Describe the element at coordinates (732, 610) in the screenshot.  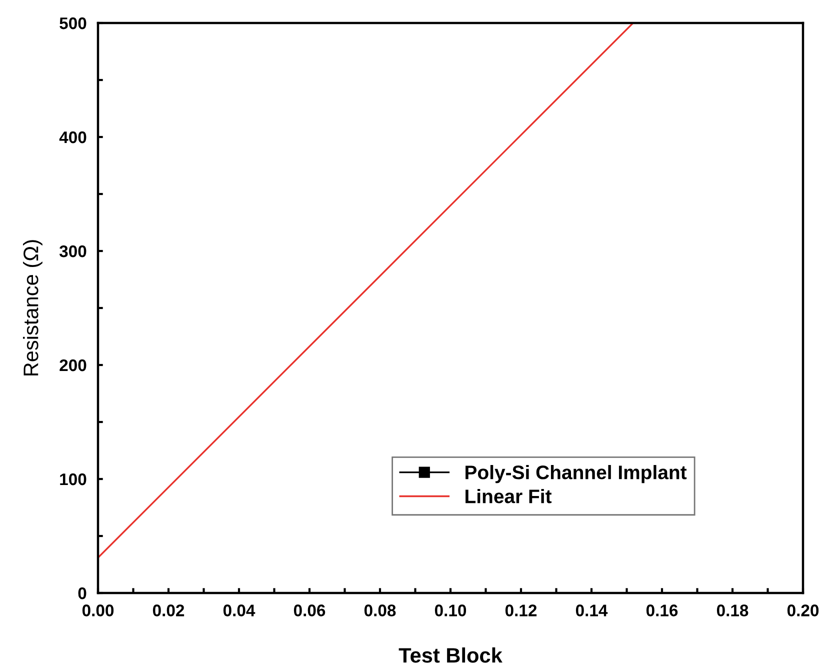
I see `x-tick-label: 0.18` at that location.